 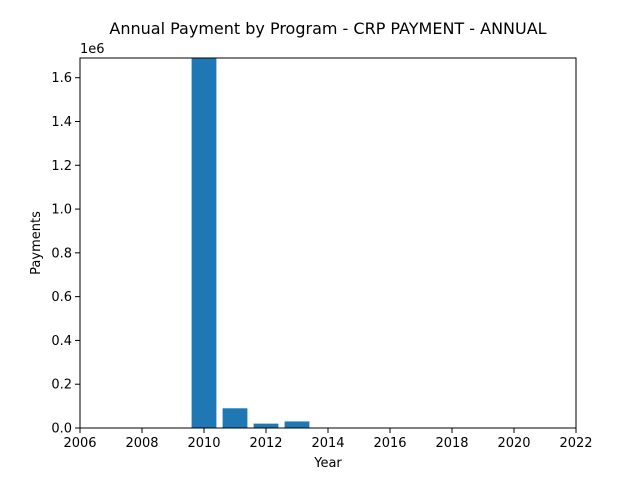 What do you see at coordinates (61, 78) in the screenshot?
I see `y-tick-label: 1.6` at bounding box center [61, 78].